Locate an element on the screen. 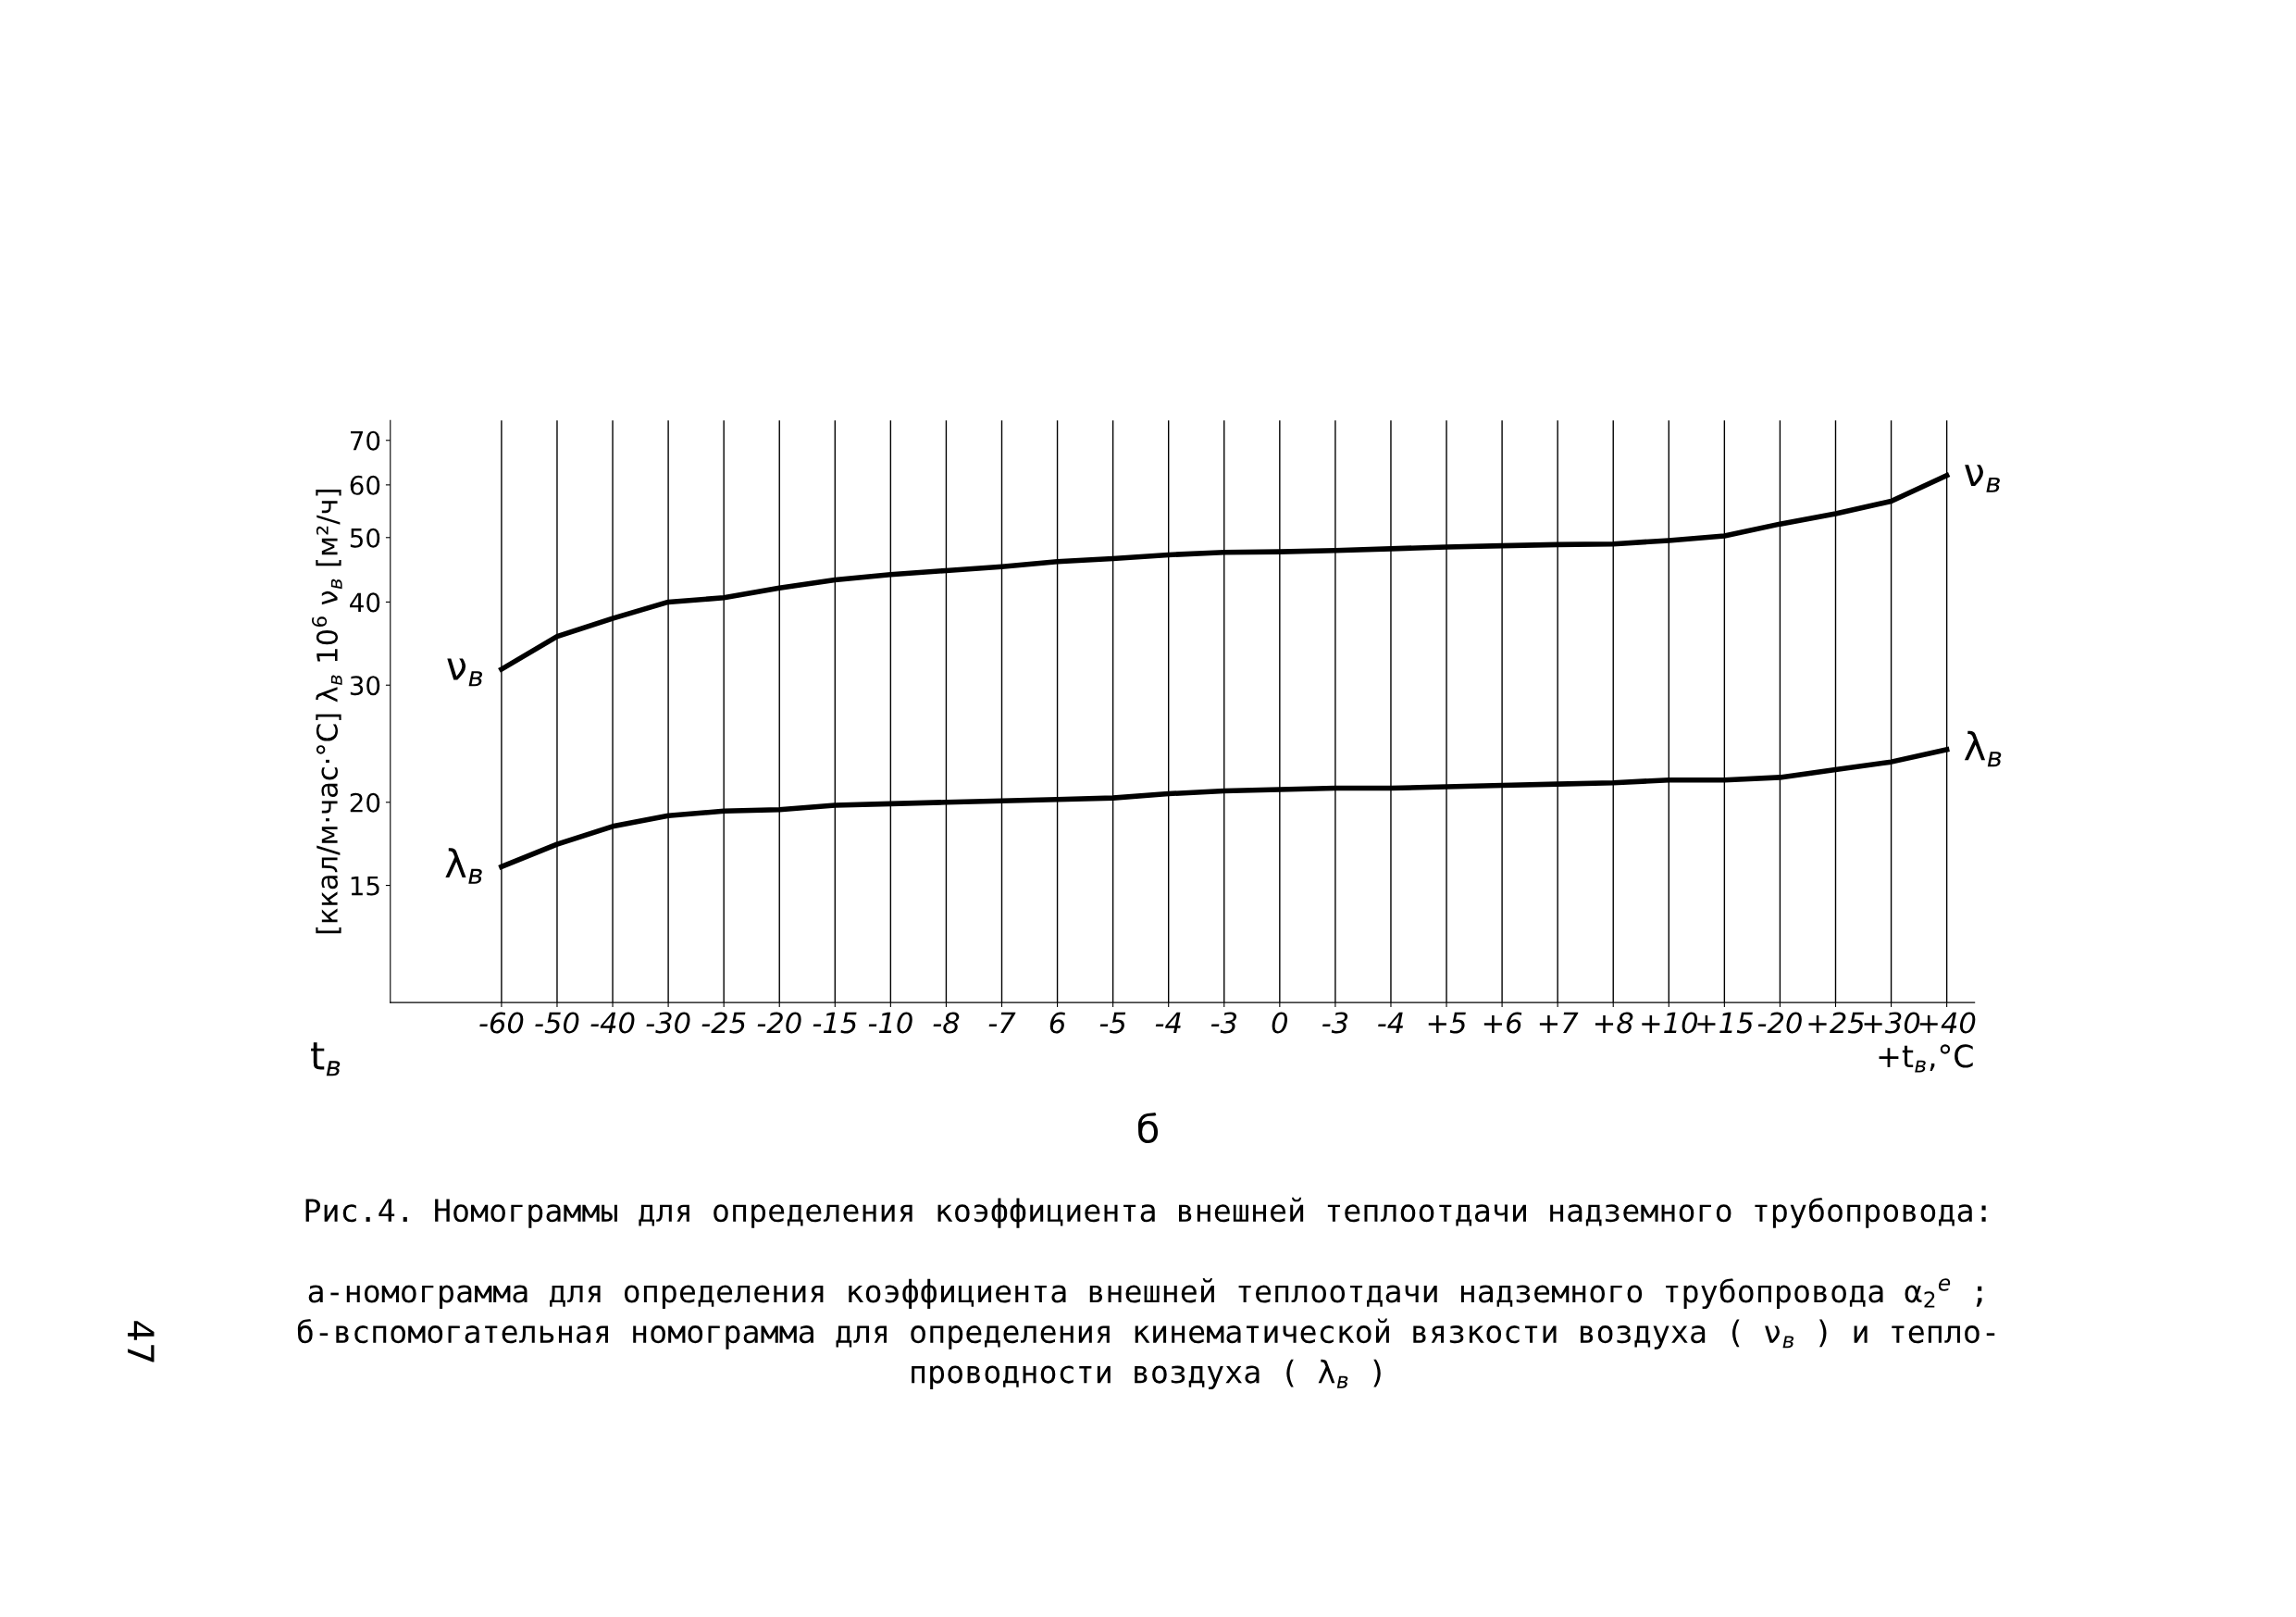  series-label: λ$_{в}$ is located at coordinates (1983, 748).